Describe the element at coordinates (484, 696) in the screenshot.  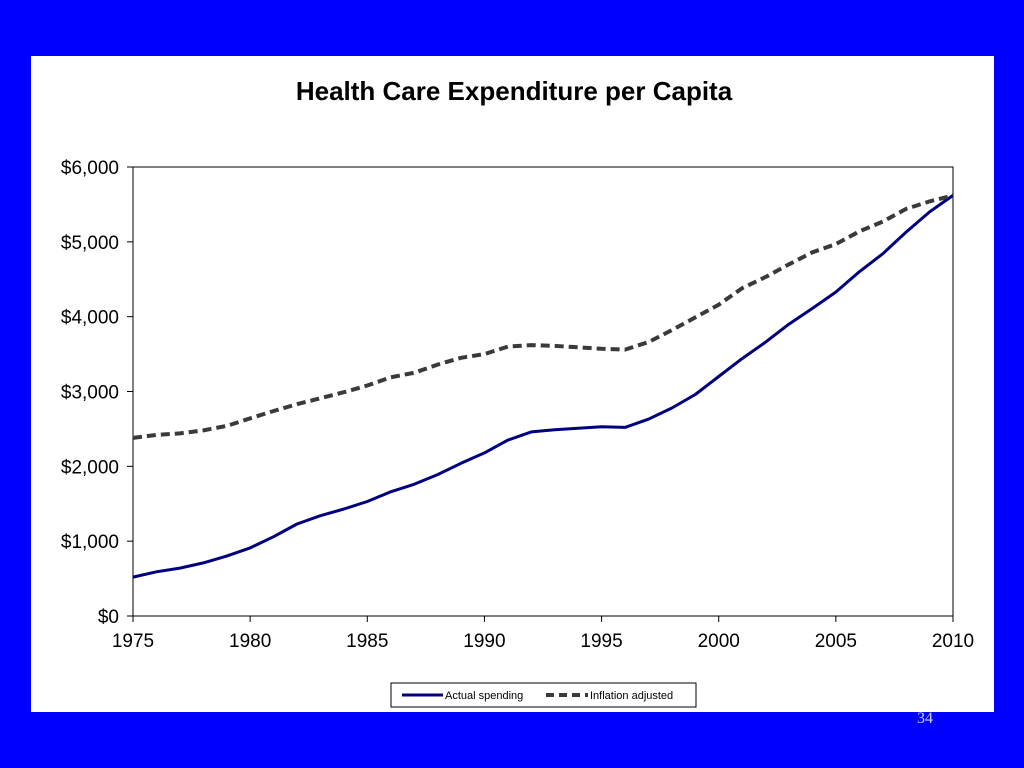
I see `legend-label-actual: Actual spending` at that location.